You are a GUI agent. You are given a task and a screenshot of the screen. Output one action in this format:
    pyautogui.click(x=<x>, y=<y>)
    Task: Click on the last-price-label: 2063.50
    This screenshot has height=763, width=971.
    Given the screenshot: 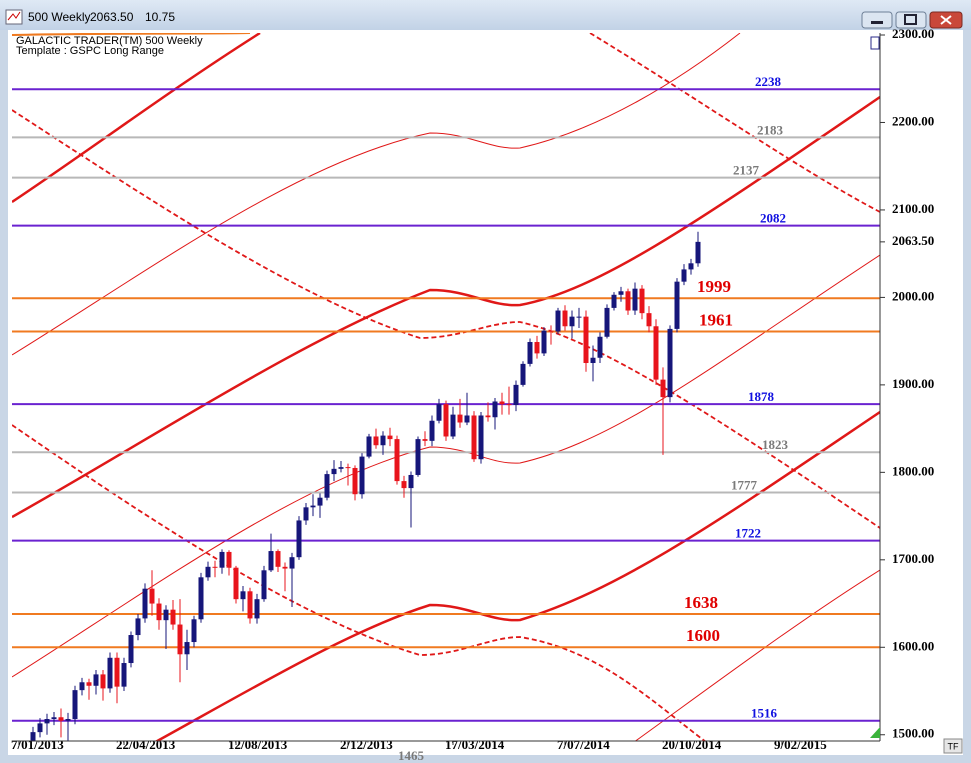 What is the action you would take?
    pyautogui.click(x=913, y=240)
    